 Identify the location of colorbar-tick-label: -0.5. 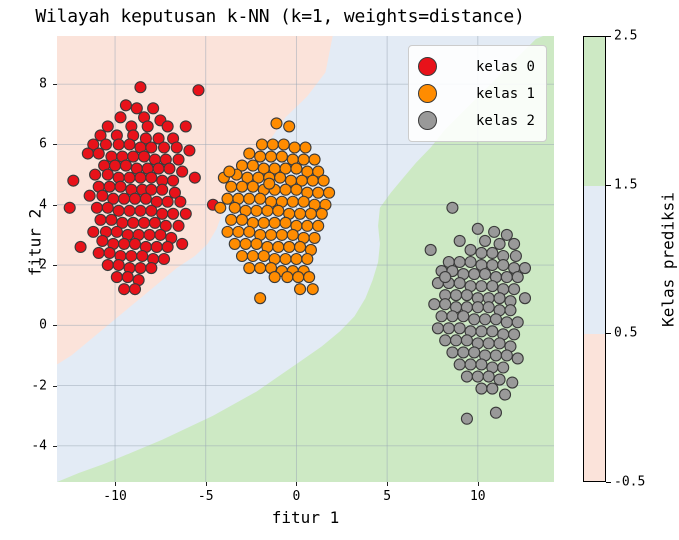
(630, 482).